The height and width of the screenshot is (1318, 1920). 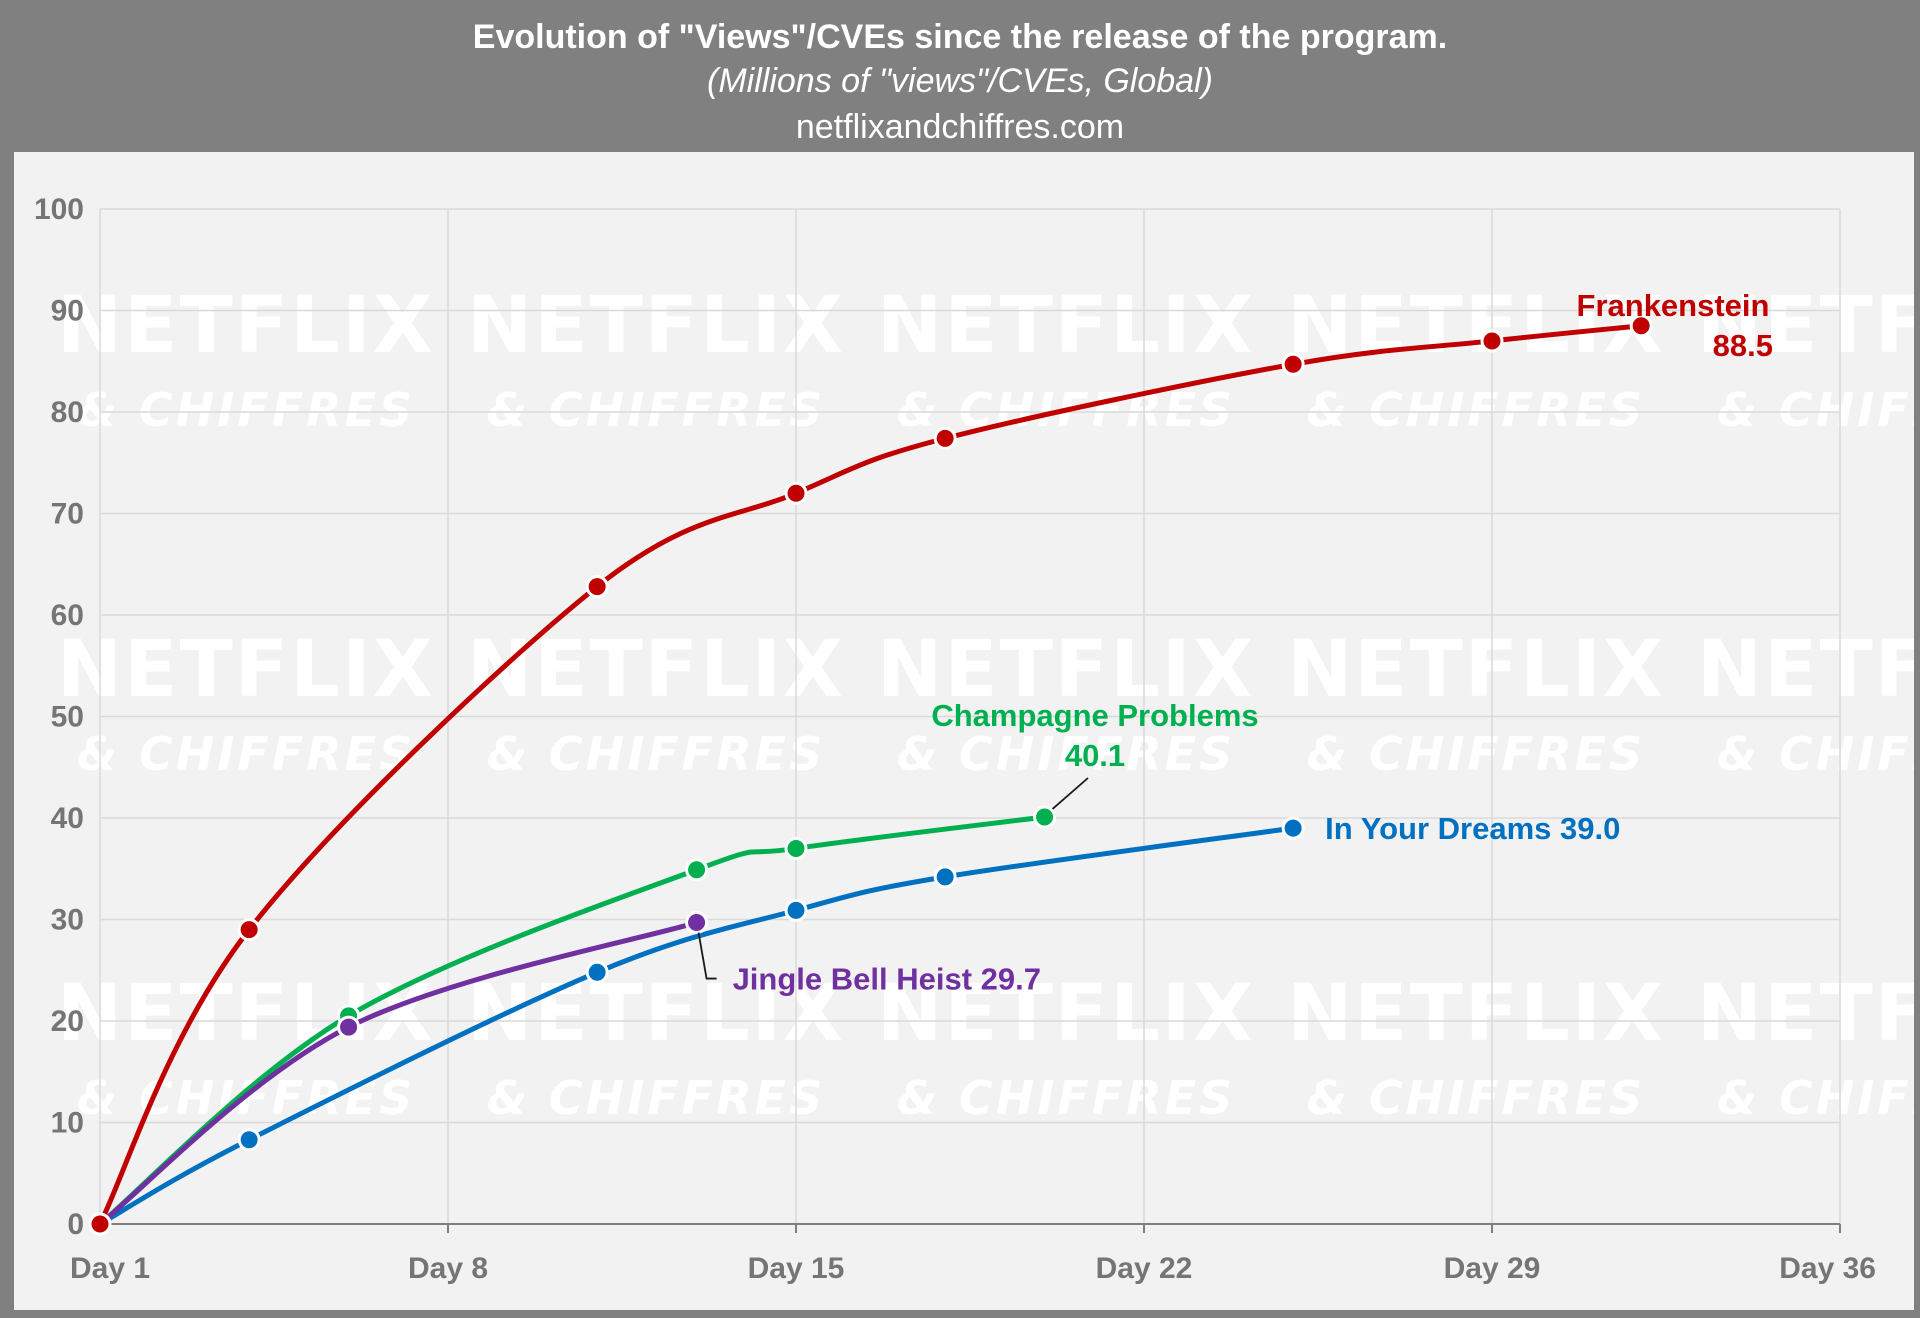 What do you see at coordinates (1144, 1268) in the screenshot?
I see `x-tick-label: Day 22` at bounding box center [1144, 1268].